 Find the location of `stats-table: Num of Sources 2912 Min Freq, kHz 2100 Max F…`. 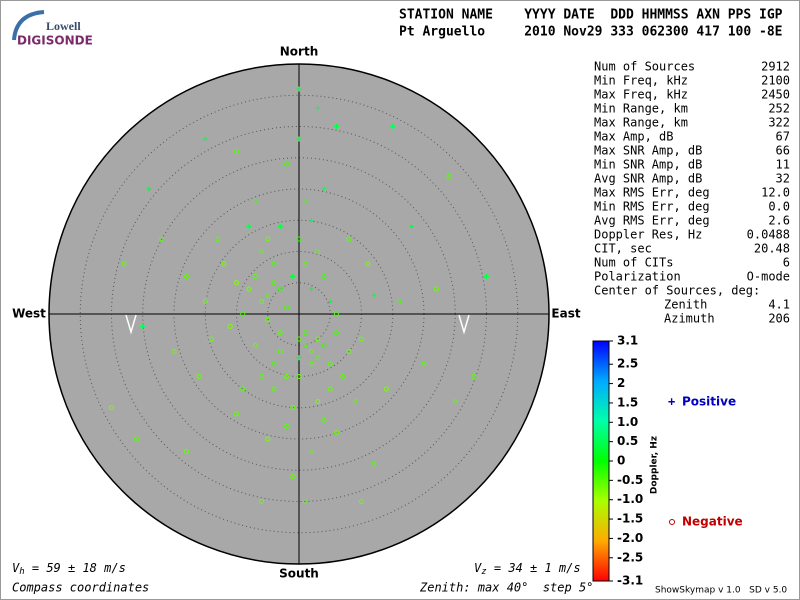

stats-table: Num of Sources 2912 Min Freq, kHz 2100 Max F… is located at coordinates (692, 193).